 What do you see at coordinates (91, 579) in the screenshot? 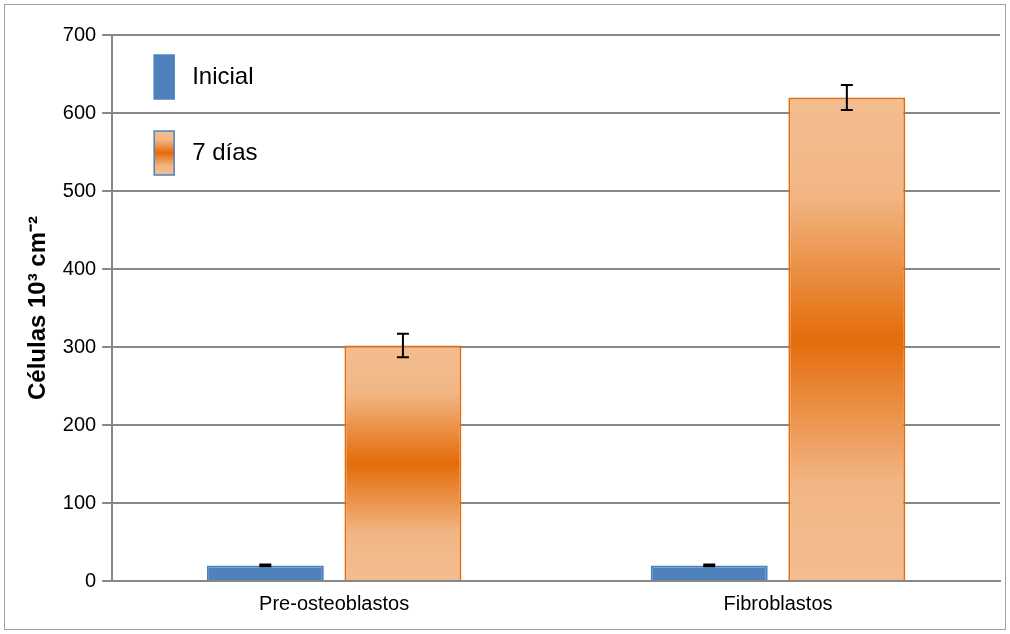
I see `y-tick-label: 0` at bounding box center [91, 579].